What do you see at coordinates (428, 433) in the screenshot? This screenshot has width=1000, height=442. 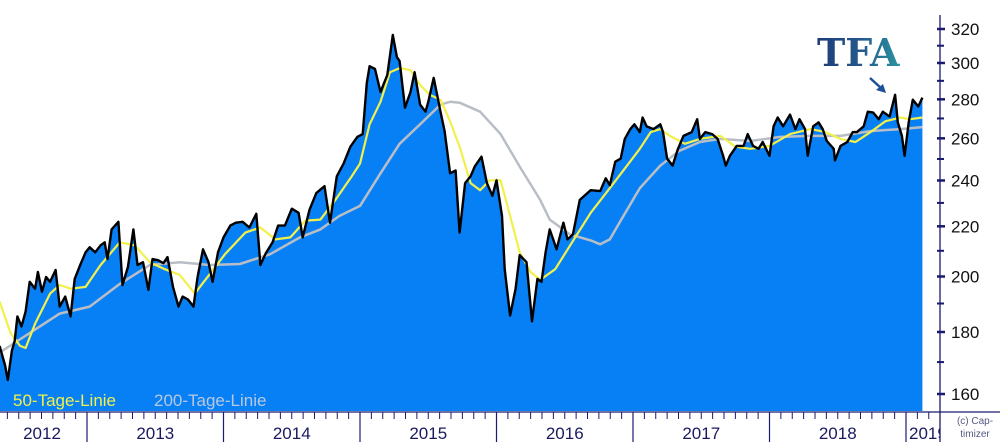 I see `x-tick-label: 2015` at bounding box center [428, 433].